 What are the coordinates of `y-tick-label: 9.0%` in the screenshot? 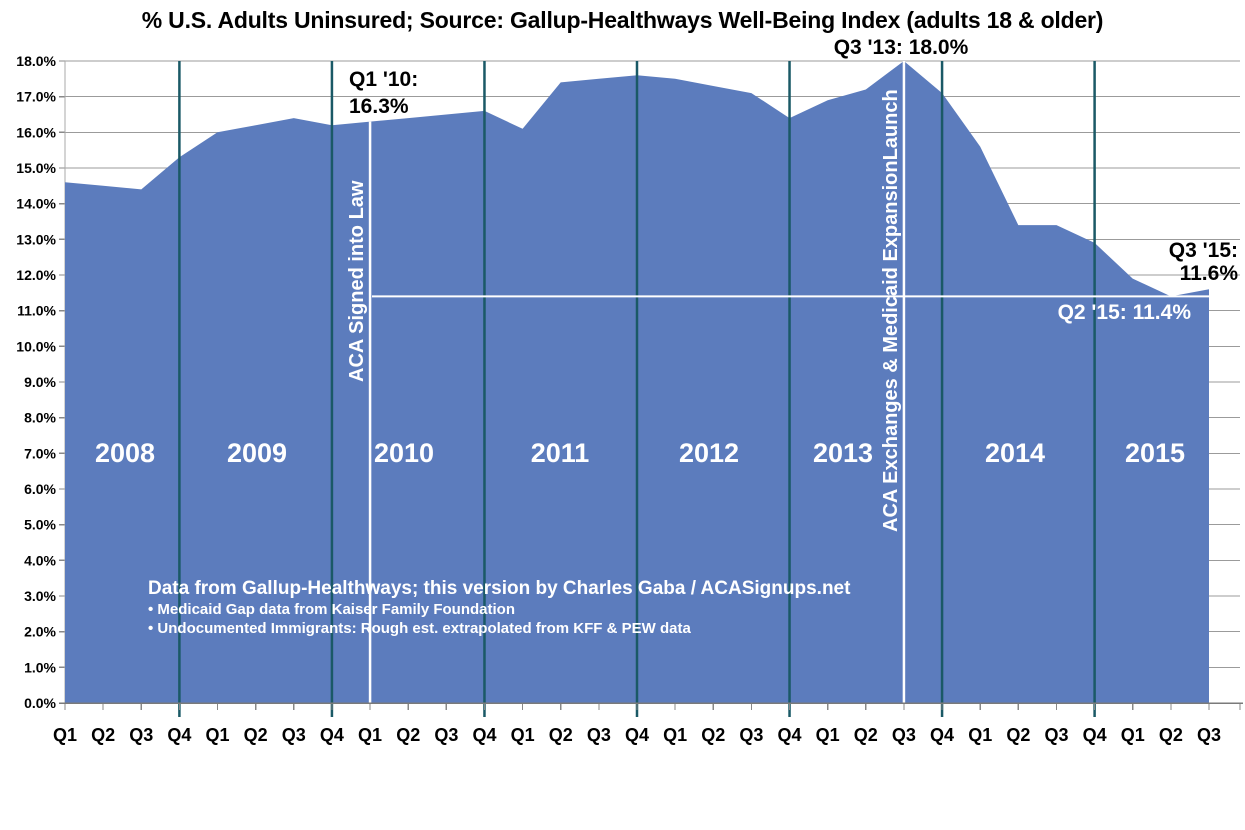 It's located at (40, 382).